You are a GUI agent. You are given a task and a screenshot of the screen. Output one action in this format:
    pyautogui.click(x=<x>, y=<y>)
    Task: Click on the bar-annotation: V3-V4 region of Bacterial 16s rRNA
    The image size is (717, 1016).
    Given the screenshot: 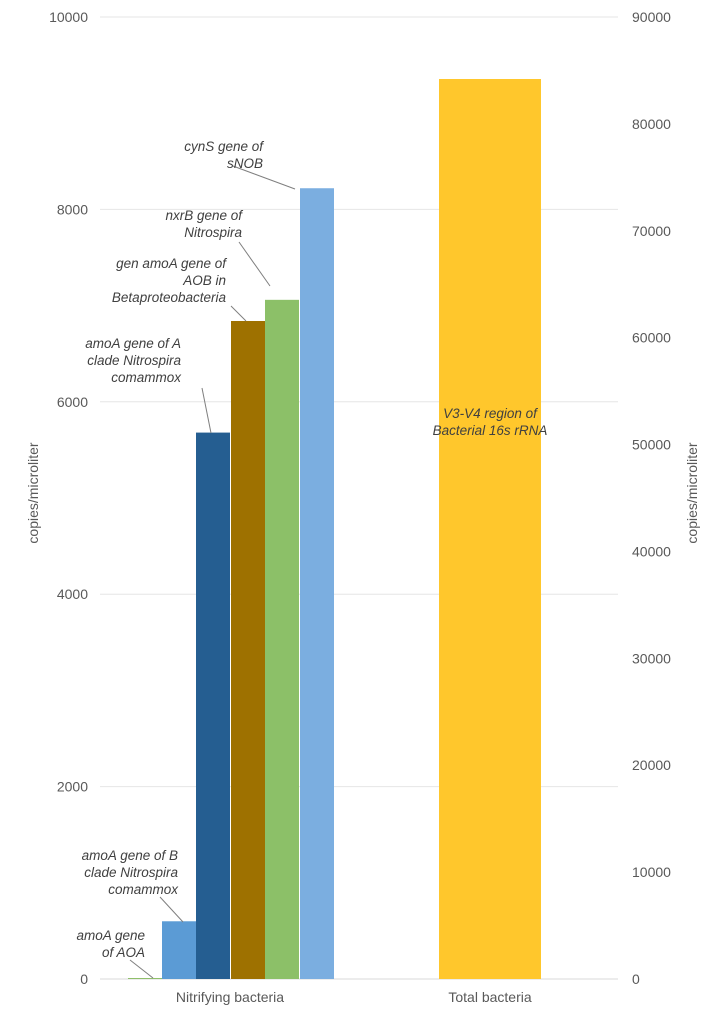 What is the action you would take?
    pyautogui.click(x=490, y=422)
    